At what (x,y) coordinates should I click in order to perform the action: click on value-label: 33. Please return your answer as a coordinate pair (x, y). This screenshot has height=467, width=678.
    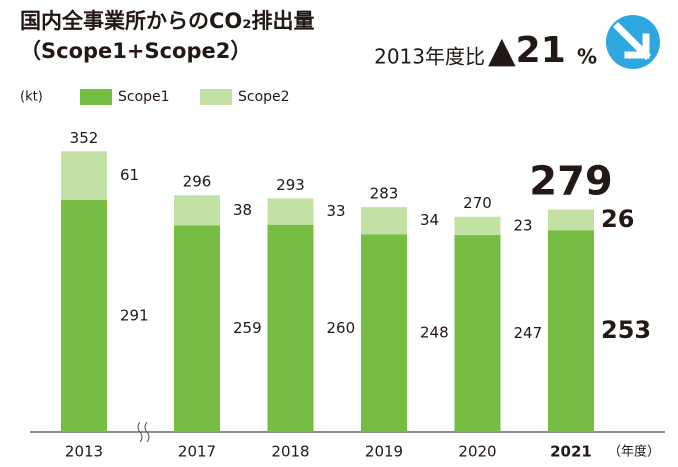
    Looking at the image, I should click on (336, 211).